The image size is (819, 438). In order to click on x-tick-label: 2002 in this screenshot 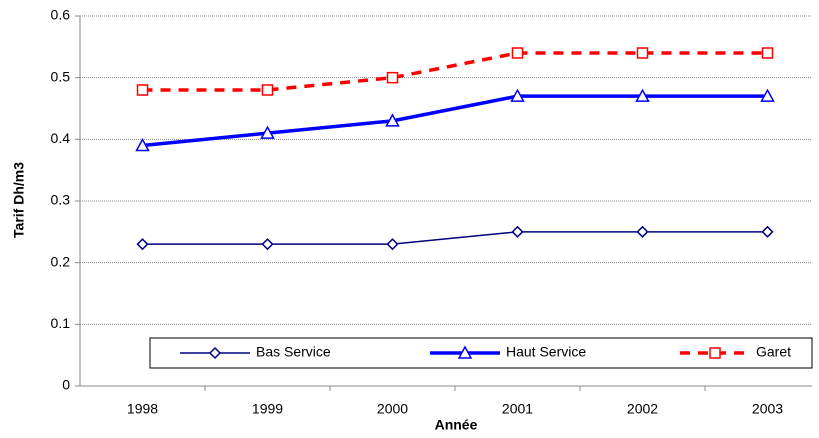, I will do `click(642, 409)`.